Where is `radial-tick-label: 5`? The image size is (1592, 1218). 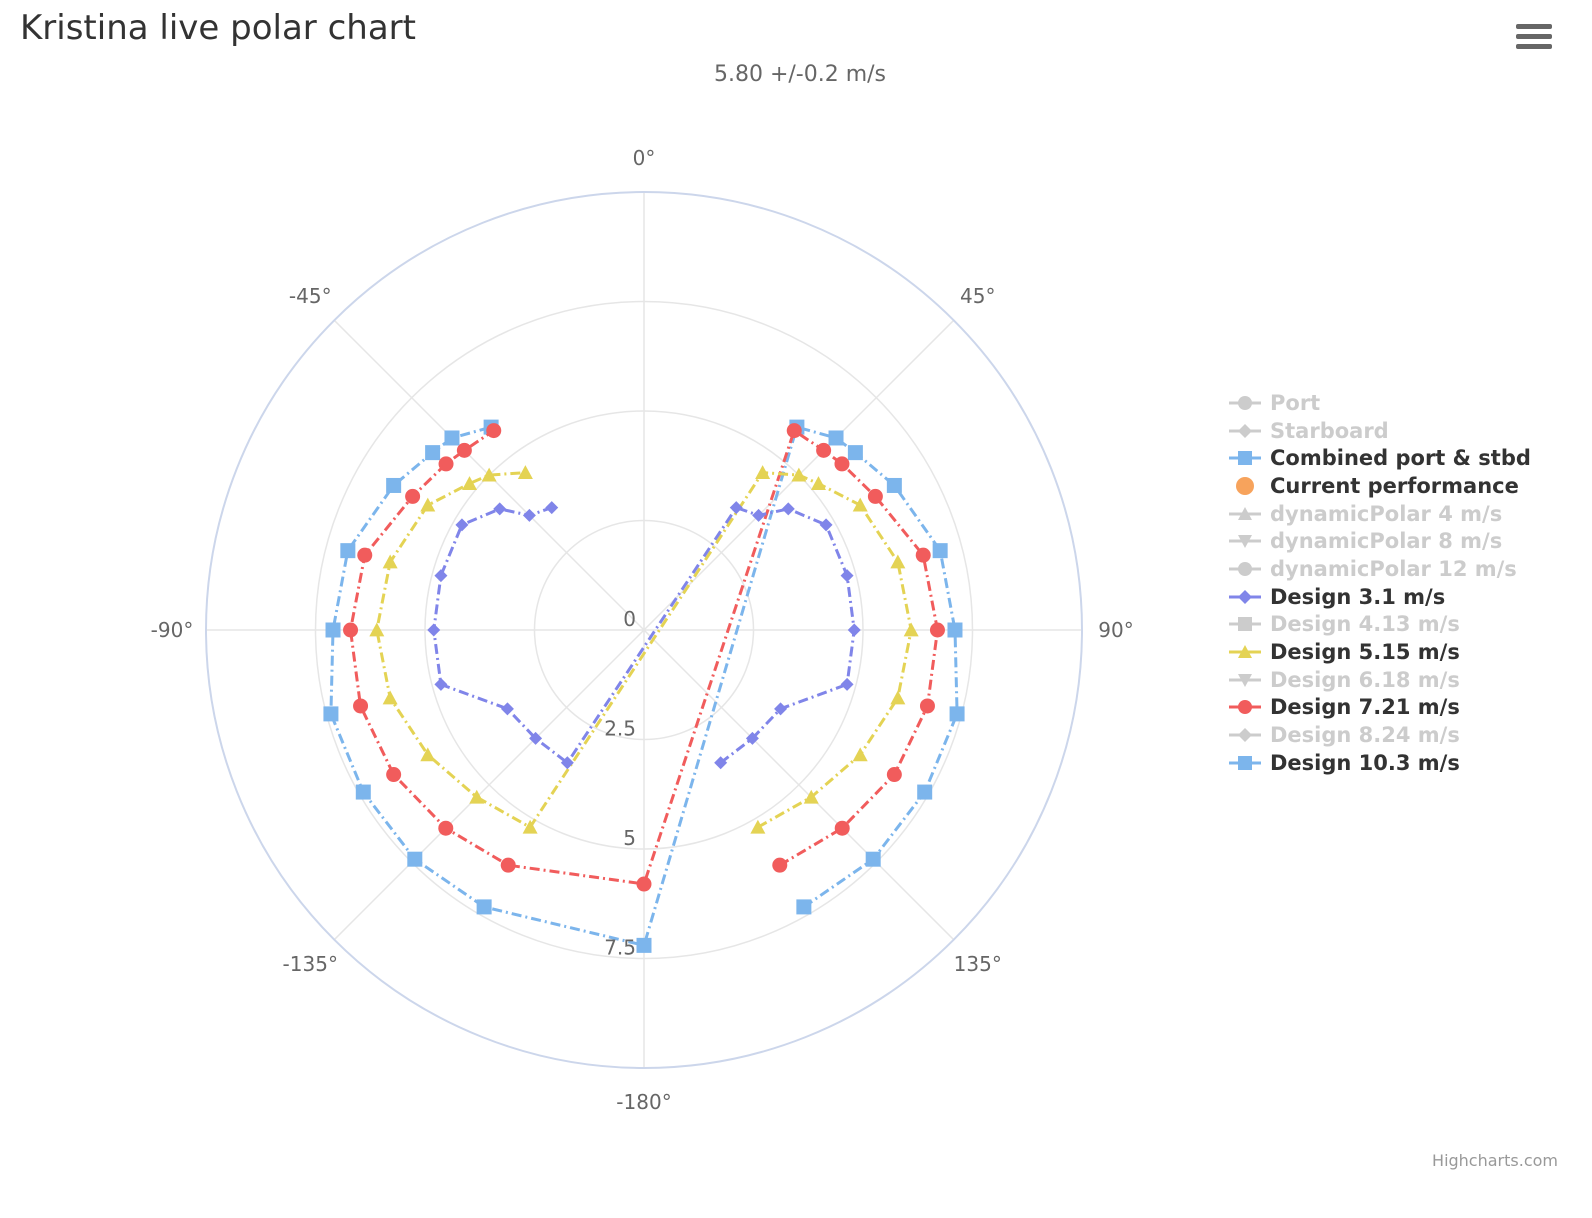 radial-tick-label: 5 is located at coordinates (629, 838).